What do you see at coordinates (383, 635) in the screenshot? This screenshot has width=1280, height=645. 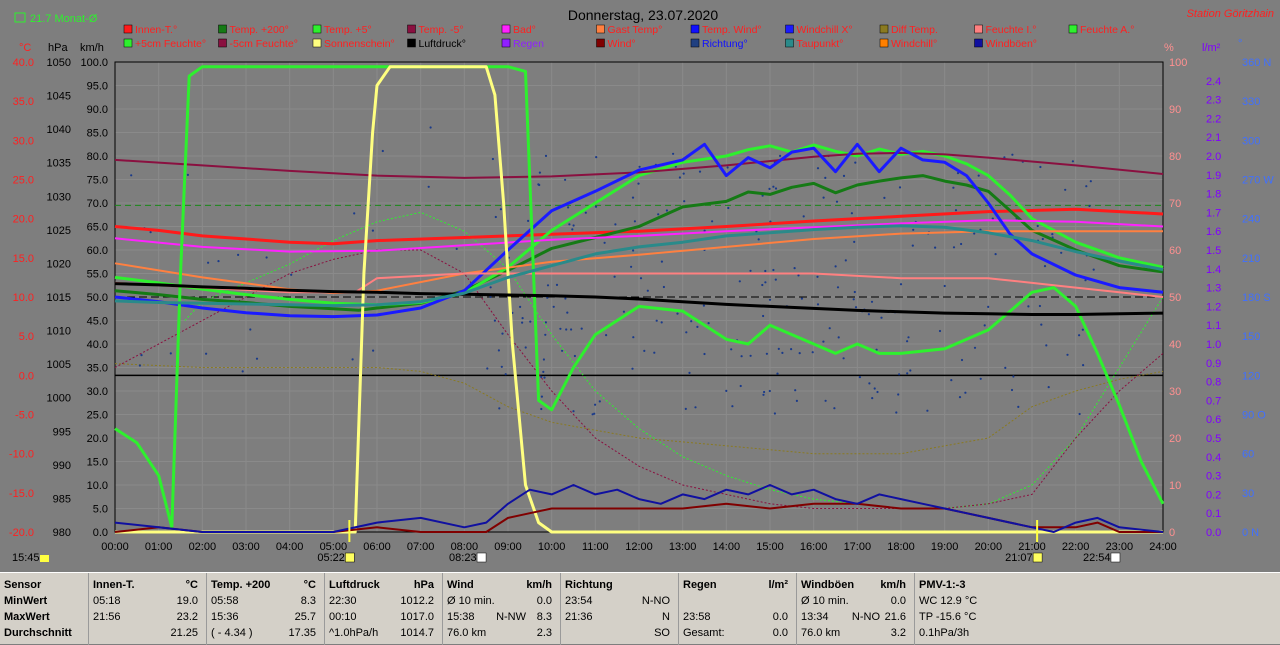 I see `stats-row: ^1.0hPa/h 1014.7` at bounding box center [383, 635].